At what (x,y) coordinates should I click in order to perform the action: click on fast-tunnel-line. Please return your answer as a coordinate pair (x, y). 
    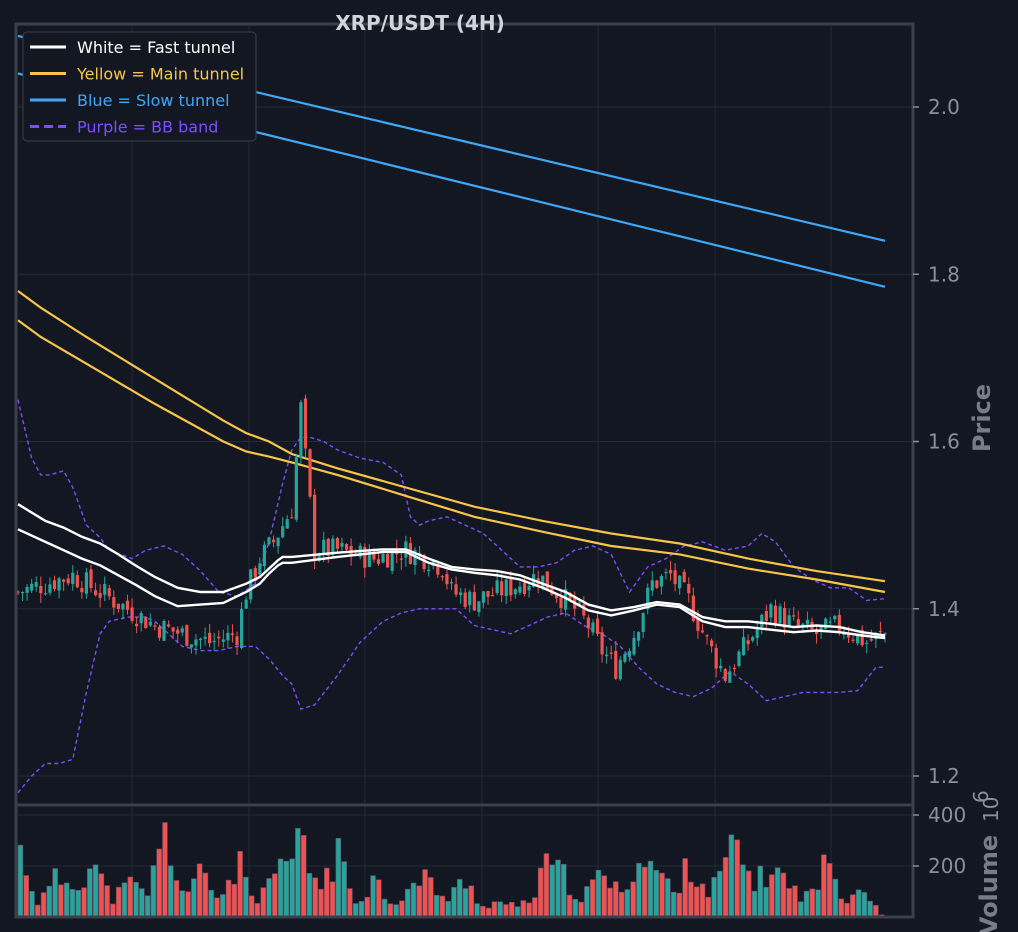
    Looking at the image, I should click on (451, 584).